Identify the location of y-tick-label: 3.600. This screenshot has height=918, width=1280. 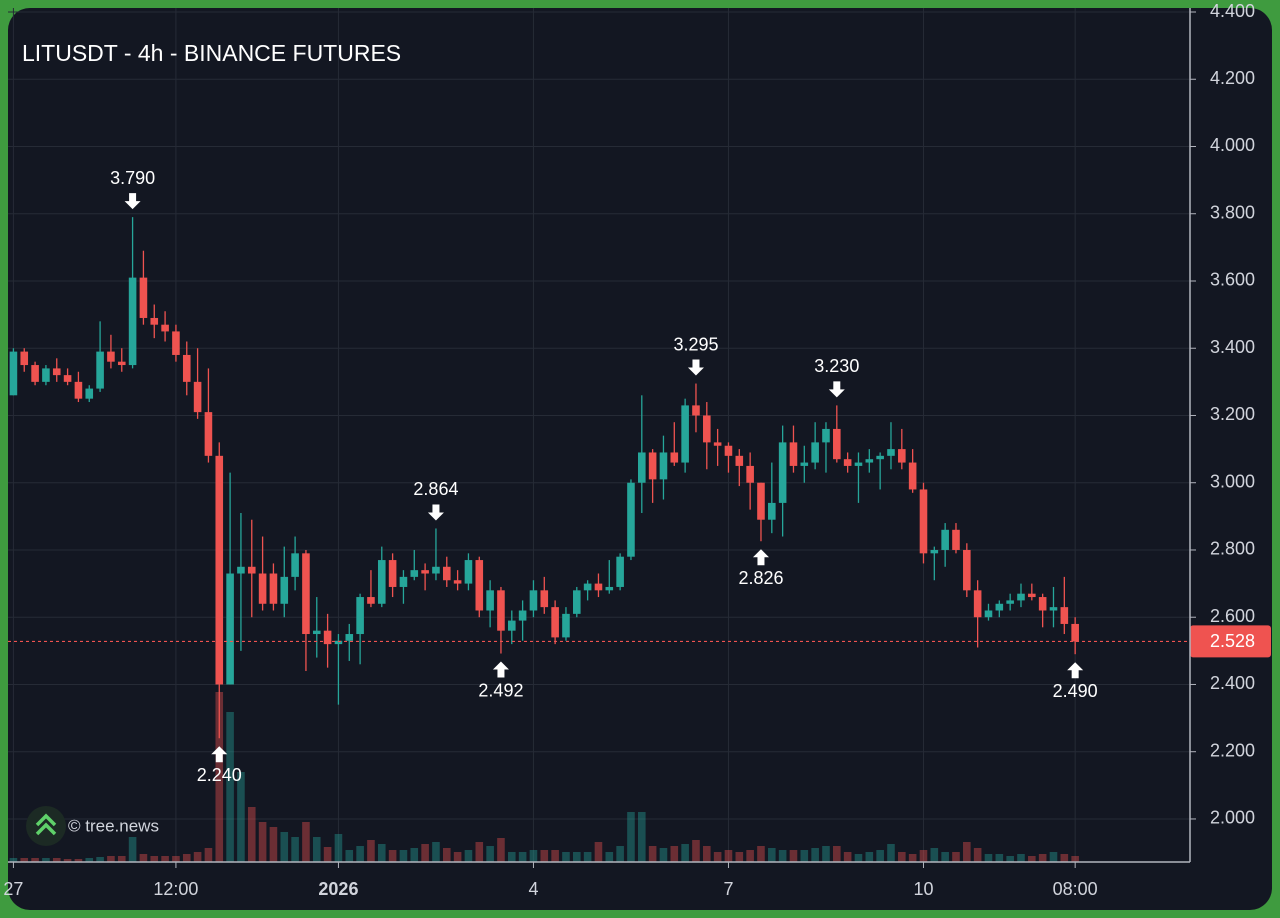
(1232, 280).